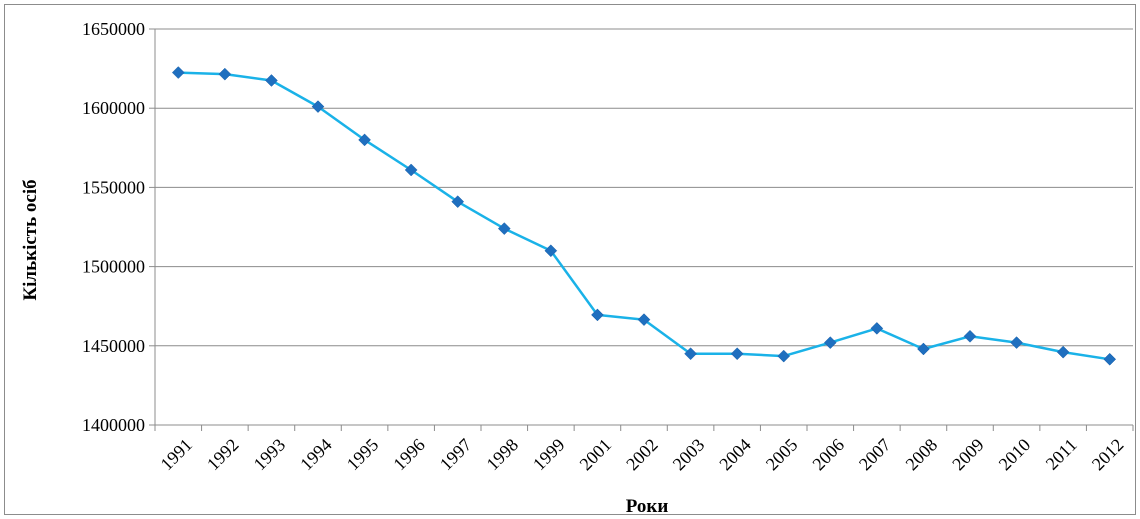  Describe the element at coordinates (113, 425) in the screenshot. I see `y-tick-label: 1400000` at that location.